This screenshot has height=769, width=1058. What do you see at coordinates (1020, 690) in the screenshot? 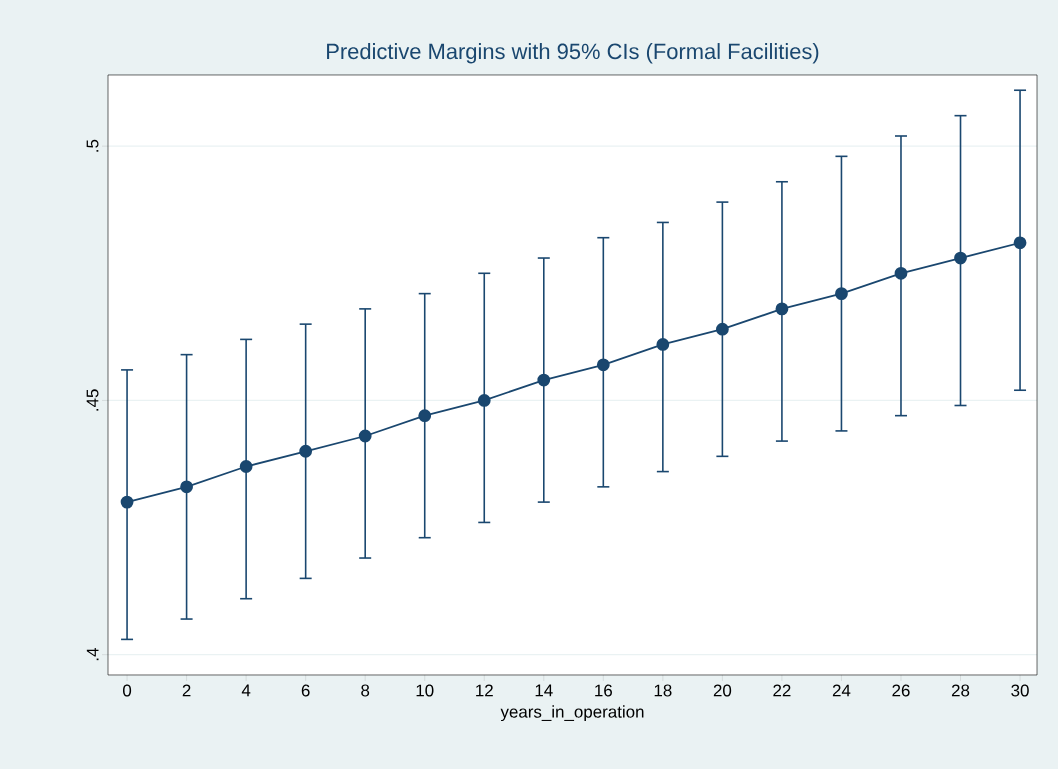
I see `x-tick-label: 30` at bounding box center [1020, 690].